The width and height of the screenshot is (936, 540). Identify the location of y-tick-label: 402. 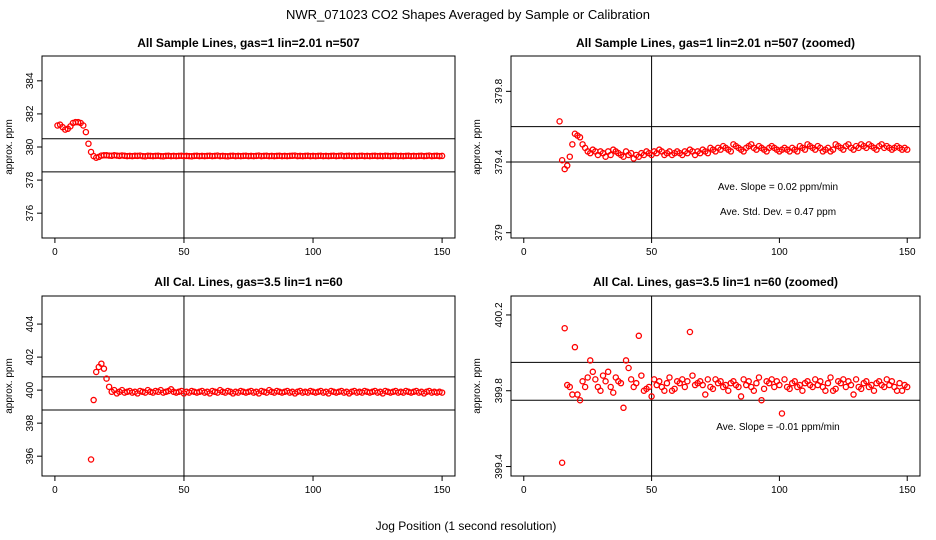
(30, 356).